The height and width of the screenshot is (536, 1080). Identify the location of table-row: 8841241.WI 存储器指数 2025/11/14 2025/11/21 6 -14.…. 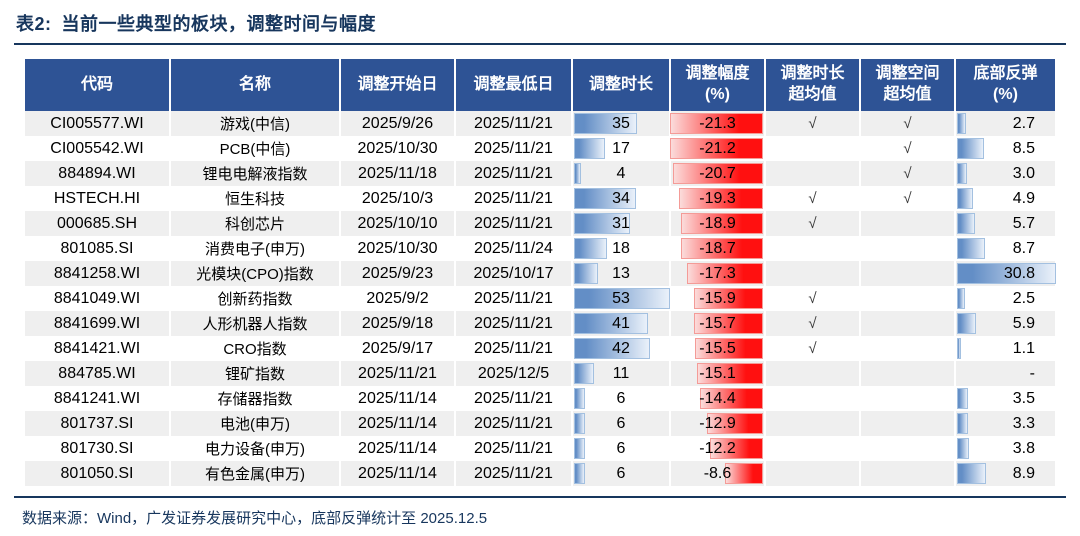
(540, 398).